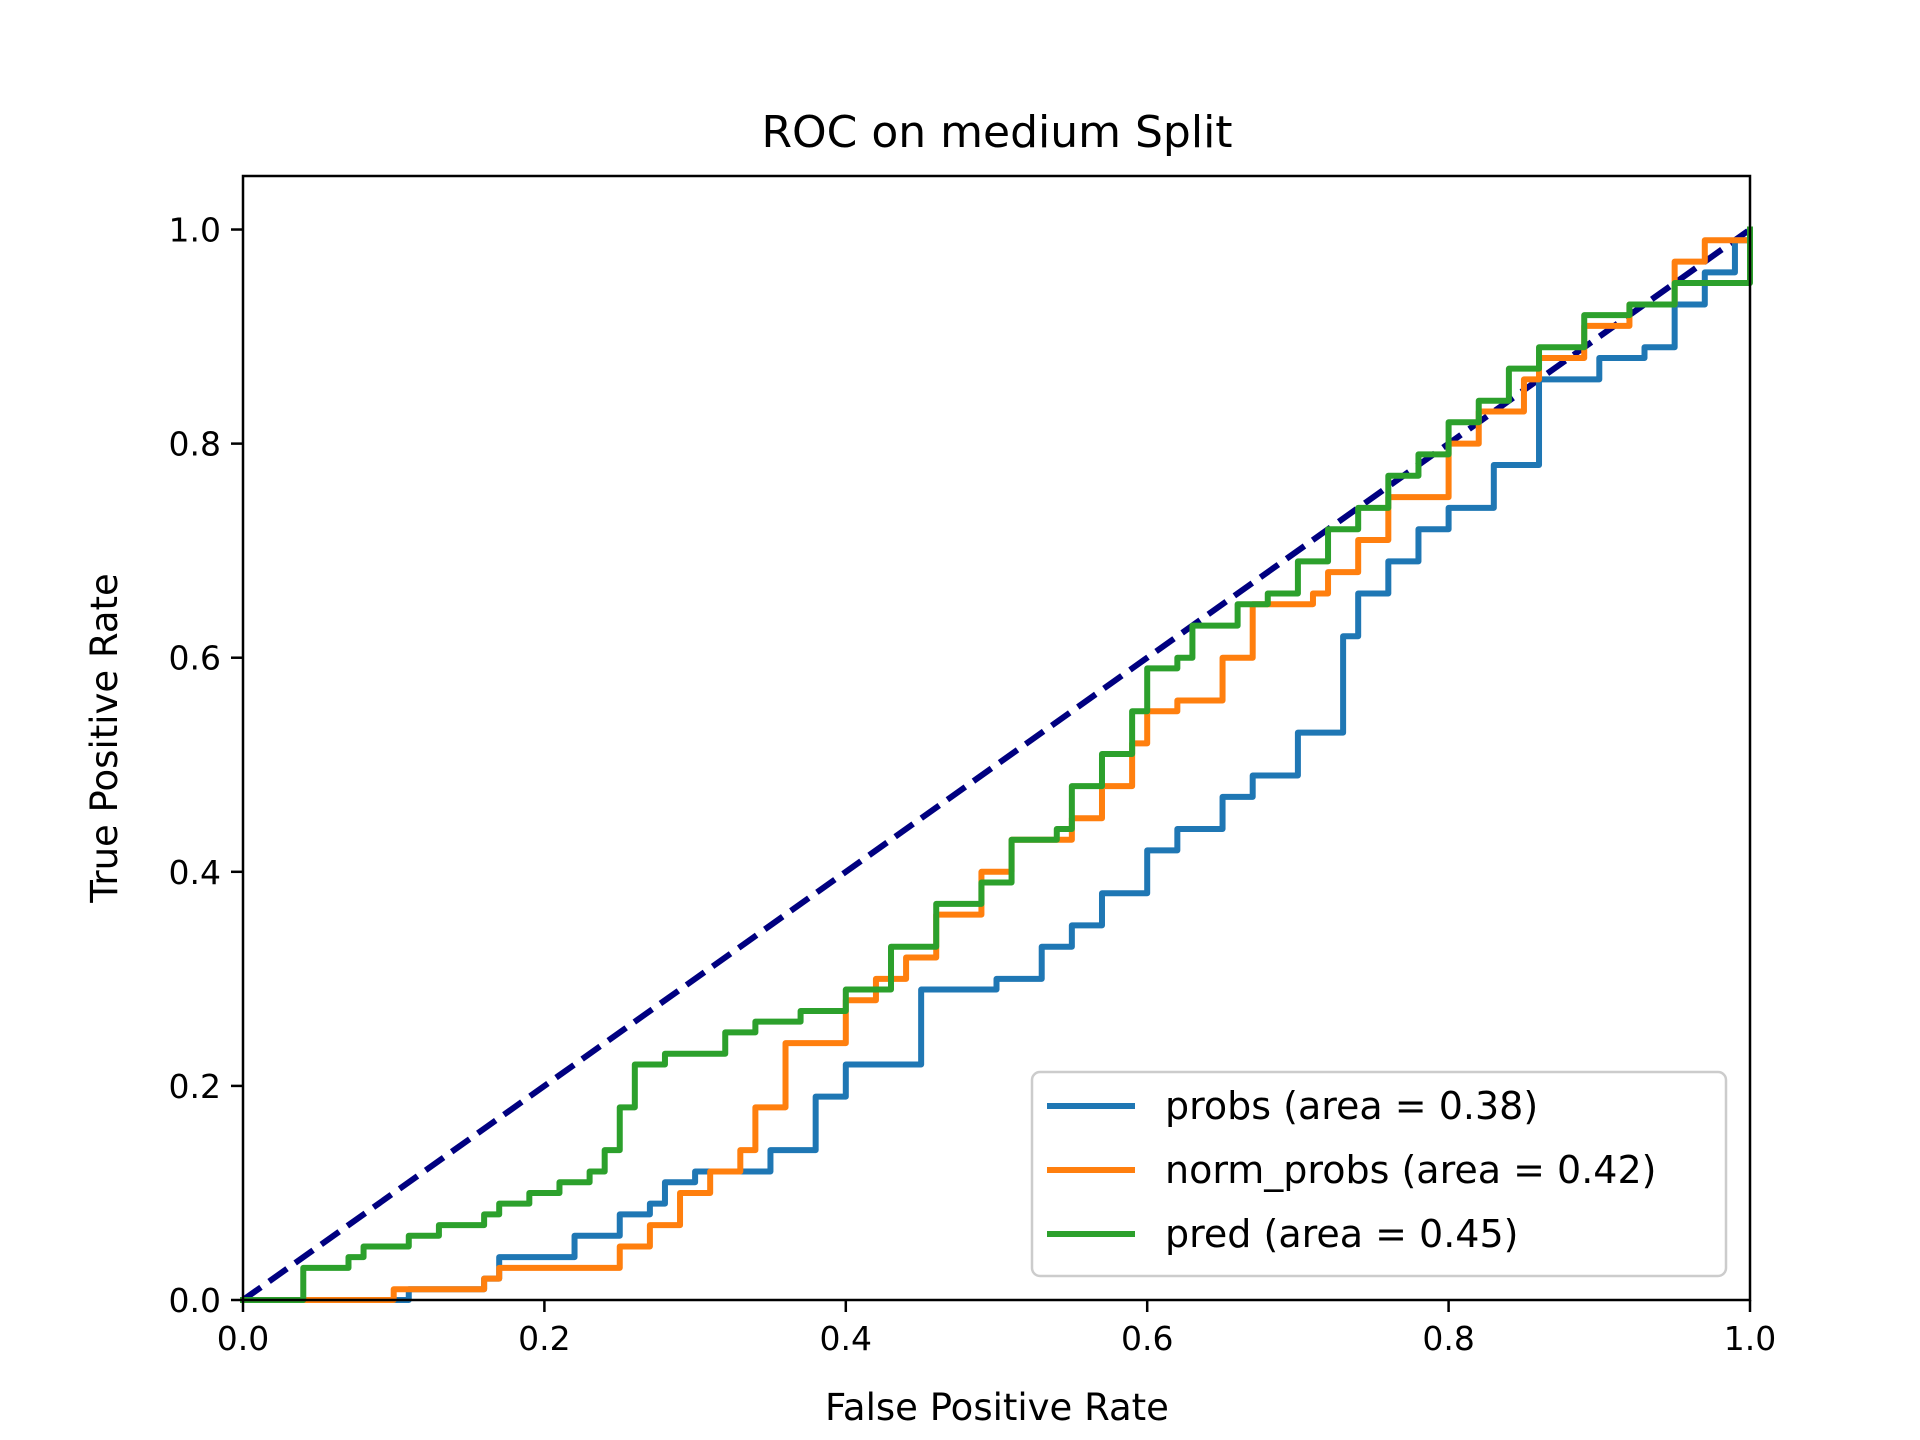 The height and width of the screenshot is (1440, 1920). I want to click on y-tick-label: 1.0, so click(195, 230).